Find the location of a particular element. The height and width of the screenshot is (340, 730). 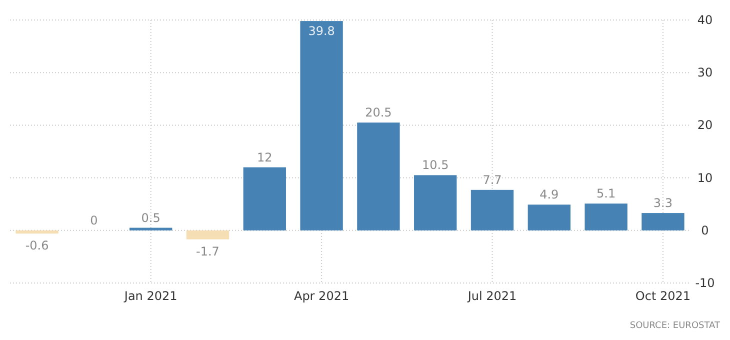

x-tick-label: Oct 2021 is located at coordinates (663, 296).